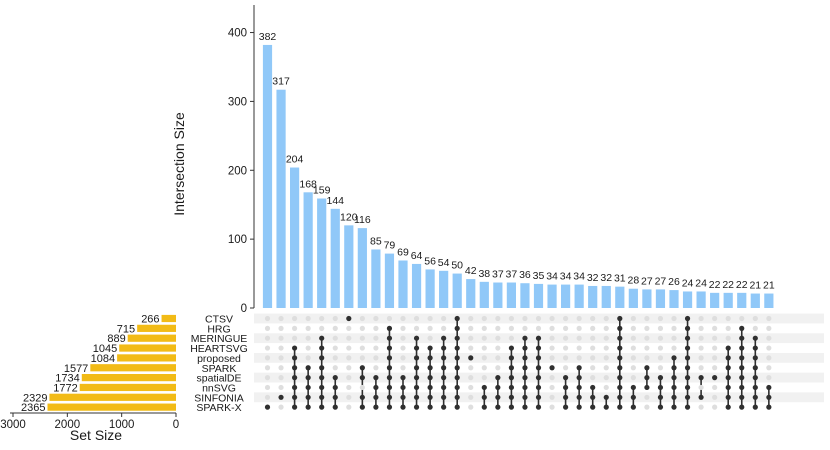 The image size is (830, 450). I want to click on set-name-label: spatialDE, so click(219, 379).